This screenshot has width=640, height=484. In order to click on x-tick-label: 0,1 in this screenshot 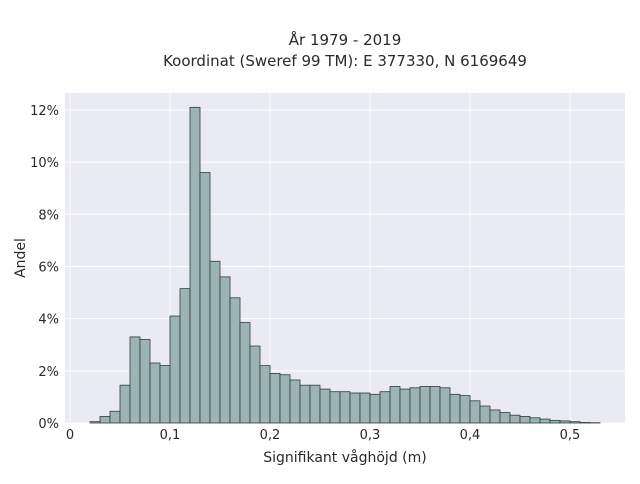, I will do `click(170, 435)`.